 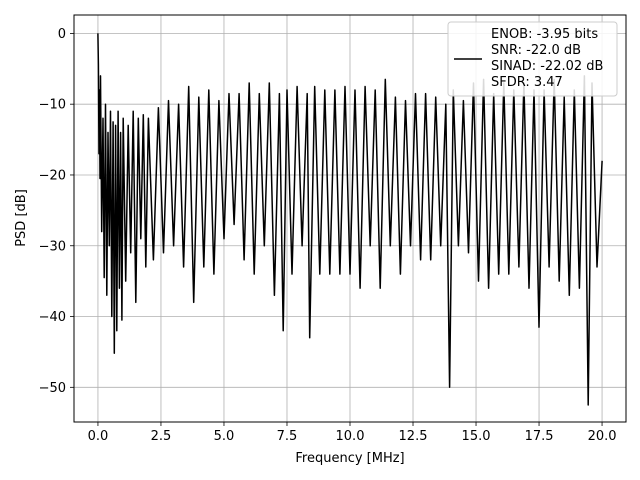 I want to click on legend-entry-line: SFDR: 3.47, so click(x=527, y=82).